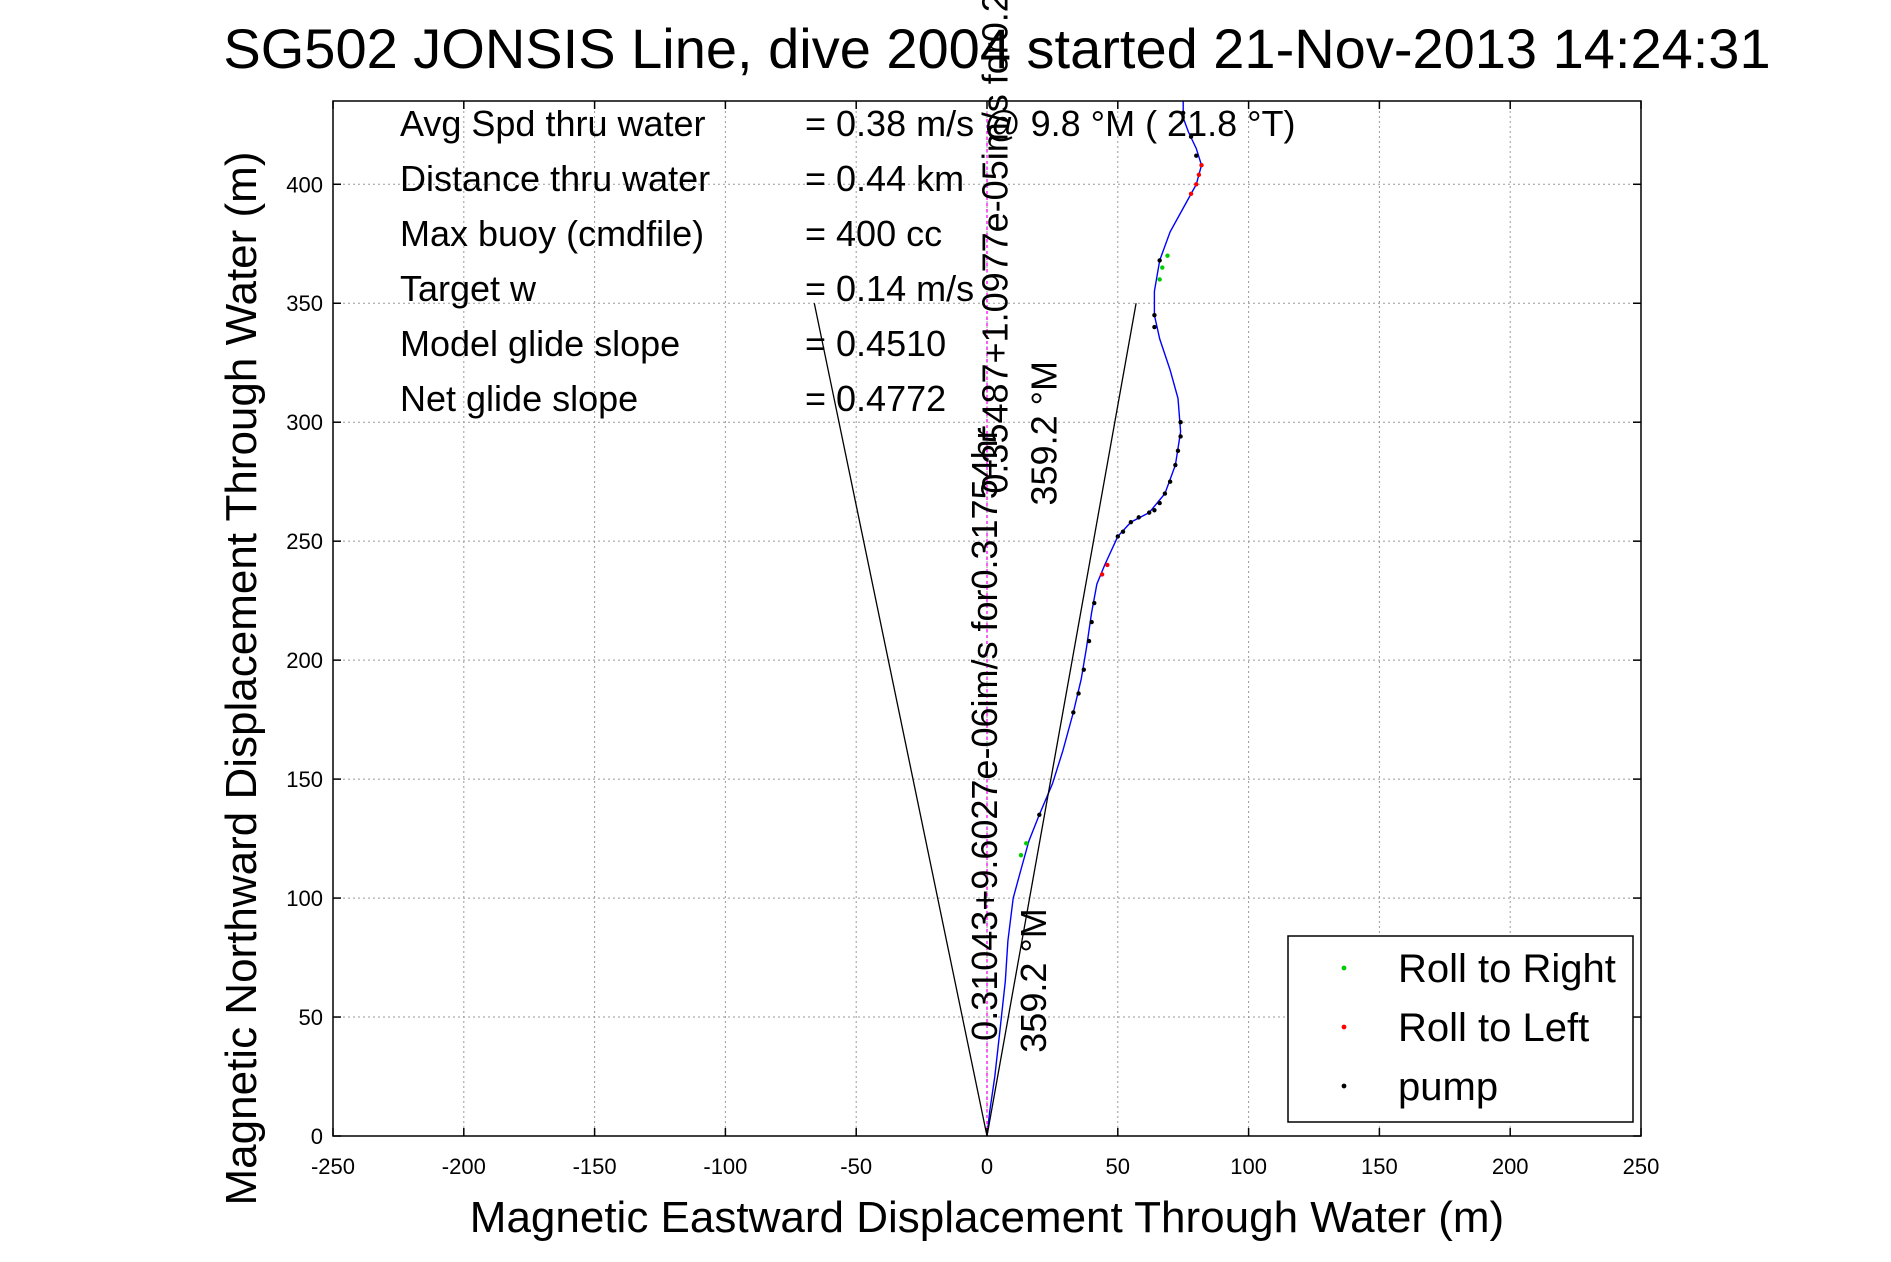 Image resolution: width=1891 pixels, height=1262 pixels. What do you see at coordinates (464, 1166) in the screenshot?
I see `x-tick-label: -200` at bounding box center [464, 1166].